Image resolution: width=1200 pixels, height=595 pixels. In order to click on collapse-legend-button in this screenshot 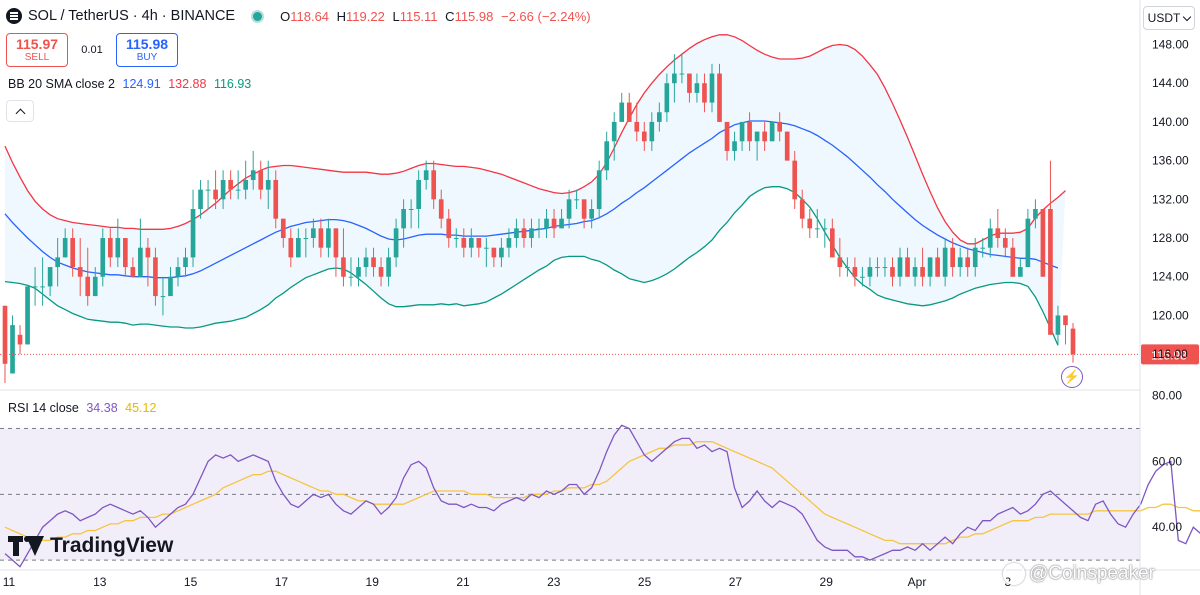, I will do `click(20, 111)`.